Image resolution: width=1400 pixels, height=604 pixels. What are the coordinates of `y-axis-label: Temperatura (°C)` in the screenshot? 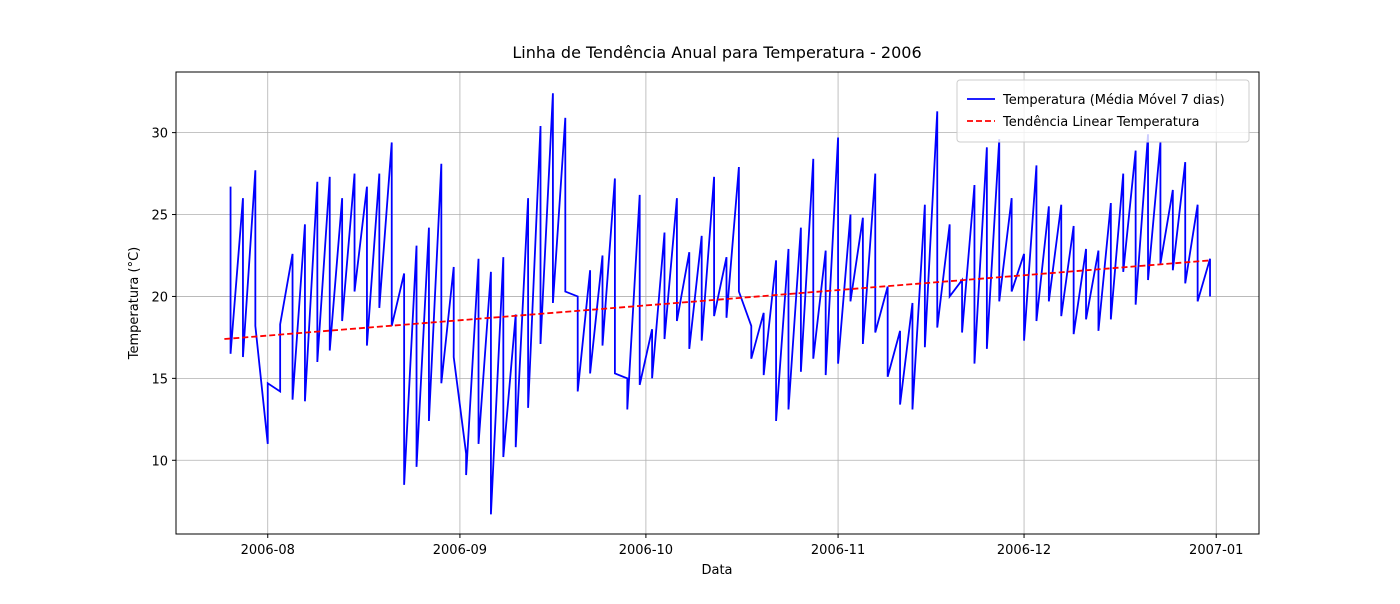 It's located at (134, 303).